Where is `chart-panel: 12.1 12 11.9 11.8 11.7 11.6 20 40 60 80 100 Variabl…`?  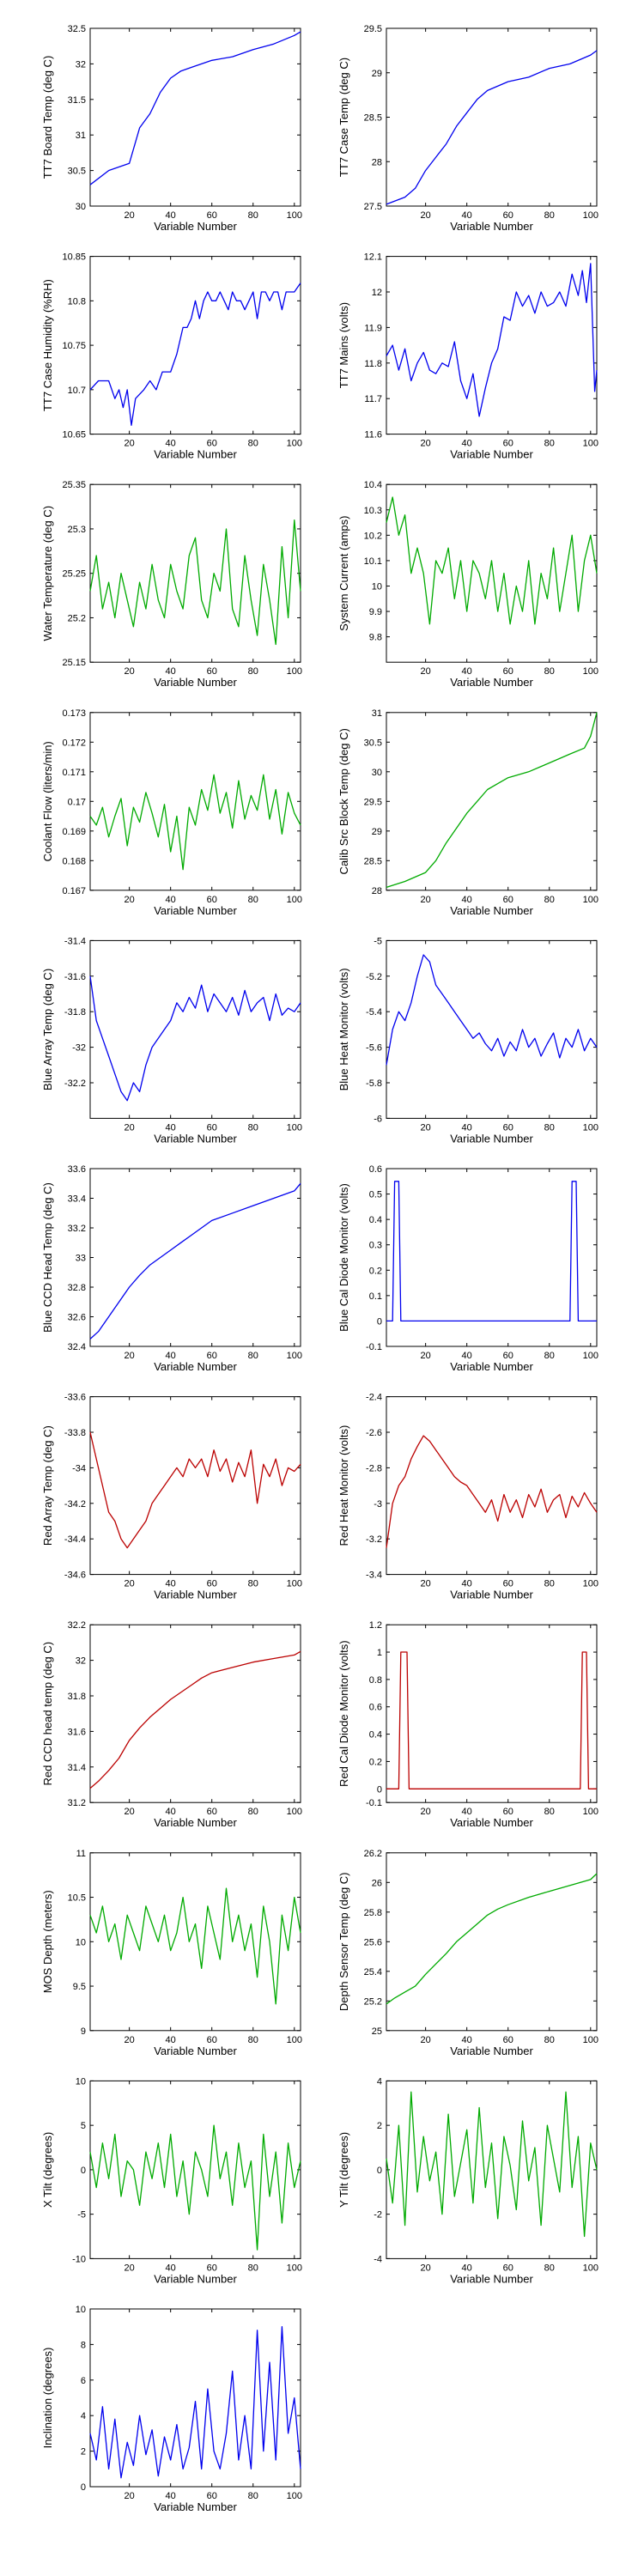 chart-panel: 12.1 12 11.9 11.8 11.7 11.6 20 40 60 80 100 Variabl… is located at coordinates (468, 356).